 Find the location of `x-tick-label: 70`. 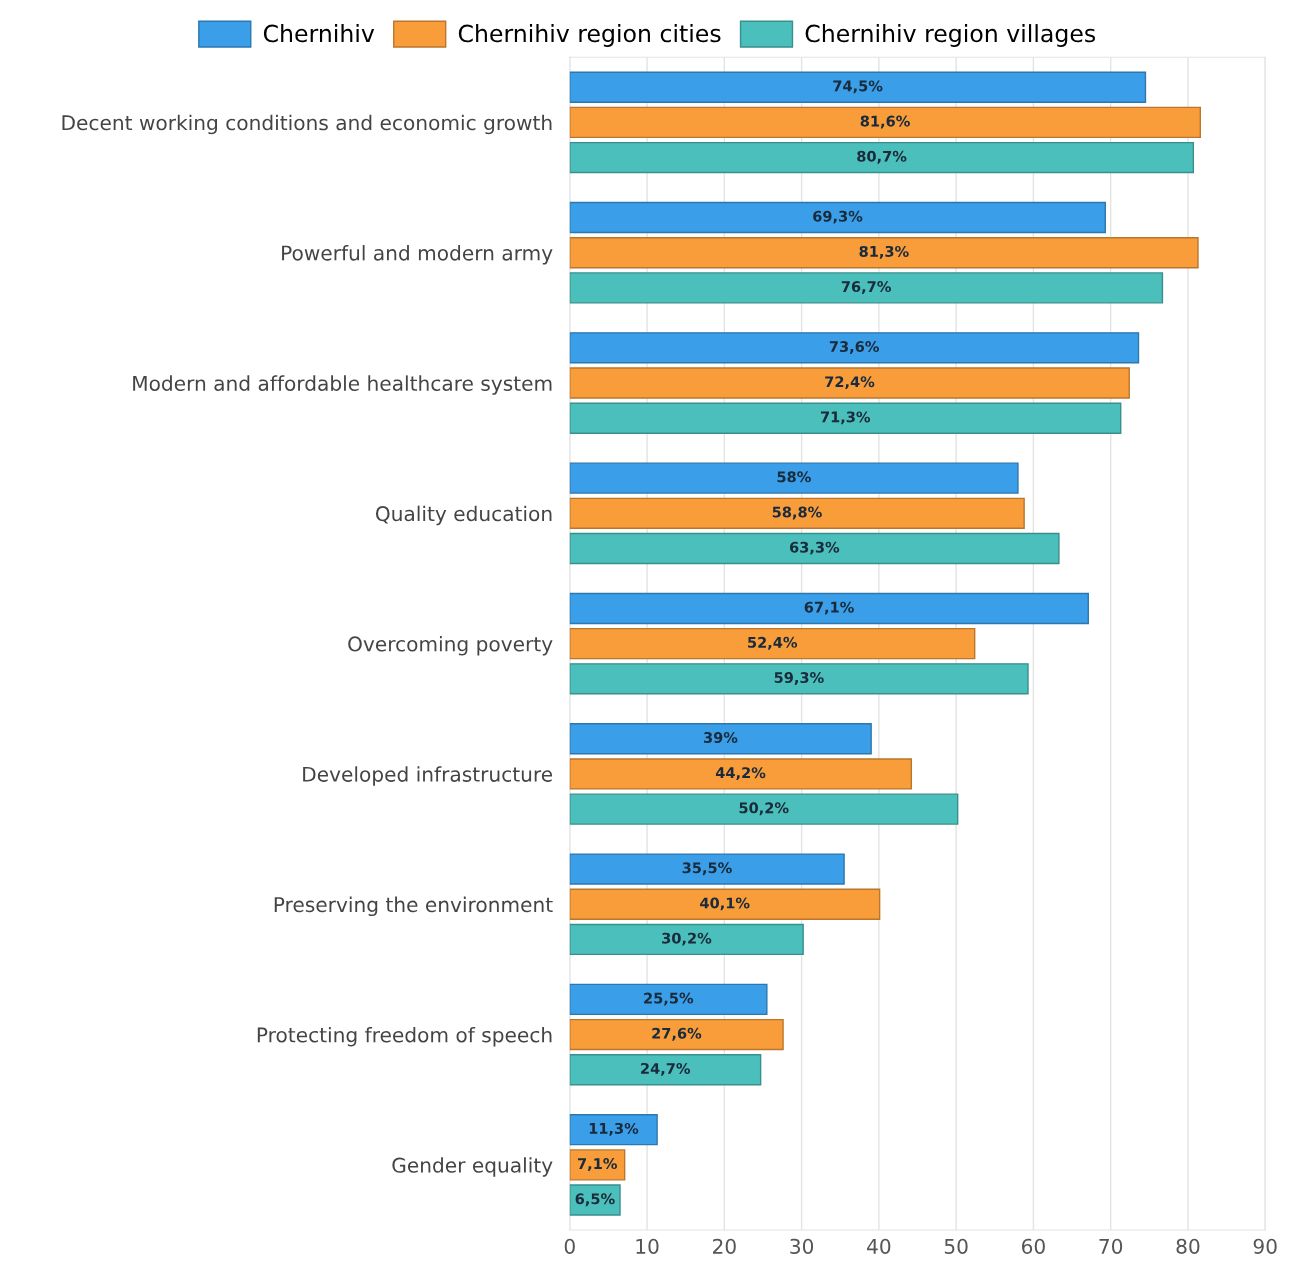

x-tick-label: 70 is located at coordinates (1111, 1246).